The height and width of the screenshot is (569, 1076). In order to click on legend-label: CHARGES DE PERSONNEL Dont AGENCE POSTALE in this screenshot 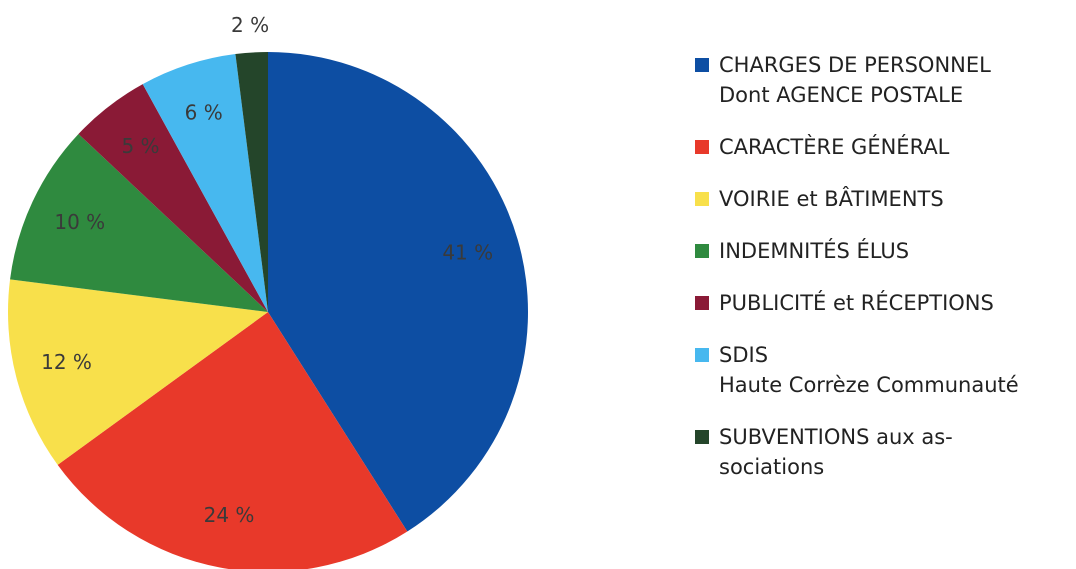, I will do `click(855, 80)`.